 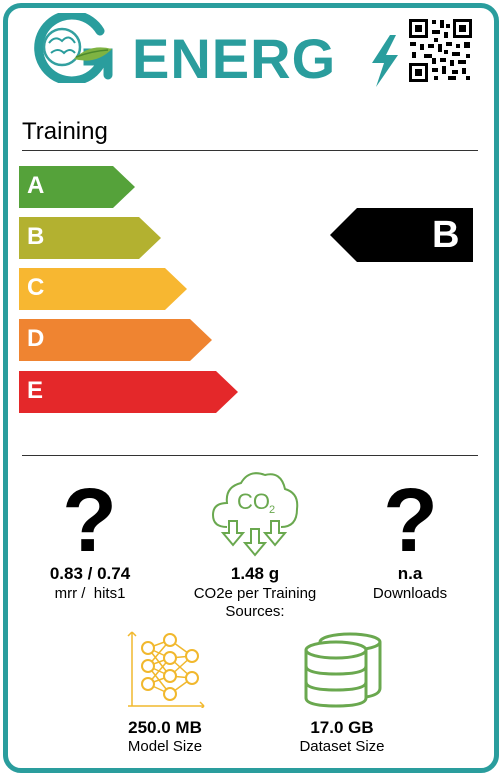 What do you see at coordinates (35, 390) in the screenshot?
I see `scale-letter-e: E` at bounding box center [35, 390].